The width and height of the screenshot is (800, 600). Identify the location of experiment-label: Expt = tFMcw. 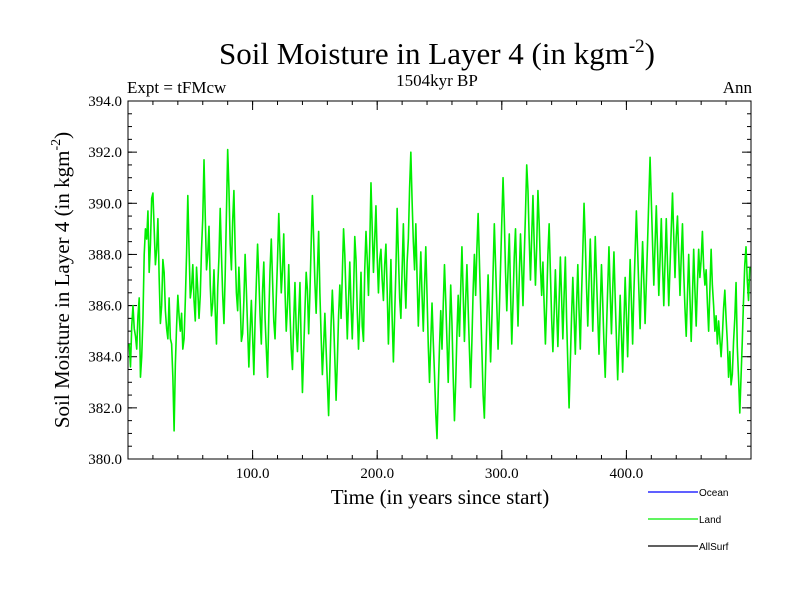
(177, 87).